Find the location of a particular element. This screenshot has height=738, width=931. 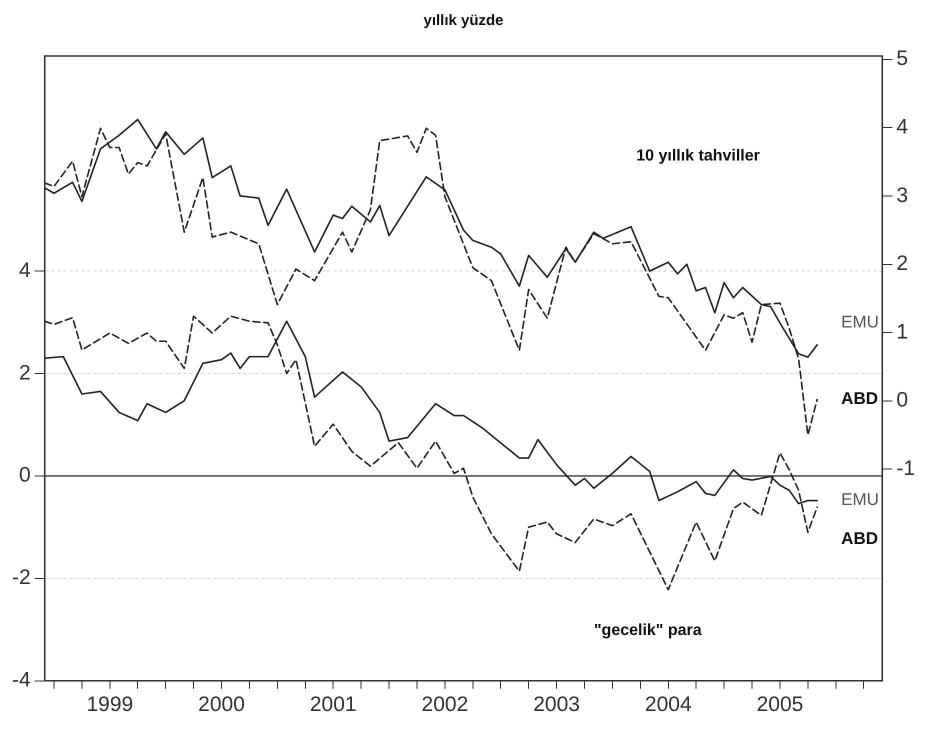

y2-tick-label: 4 is located at coordinates (902, 126).